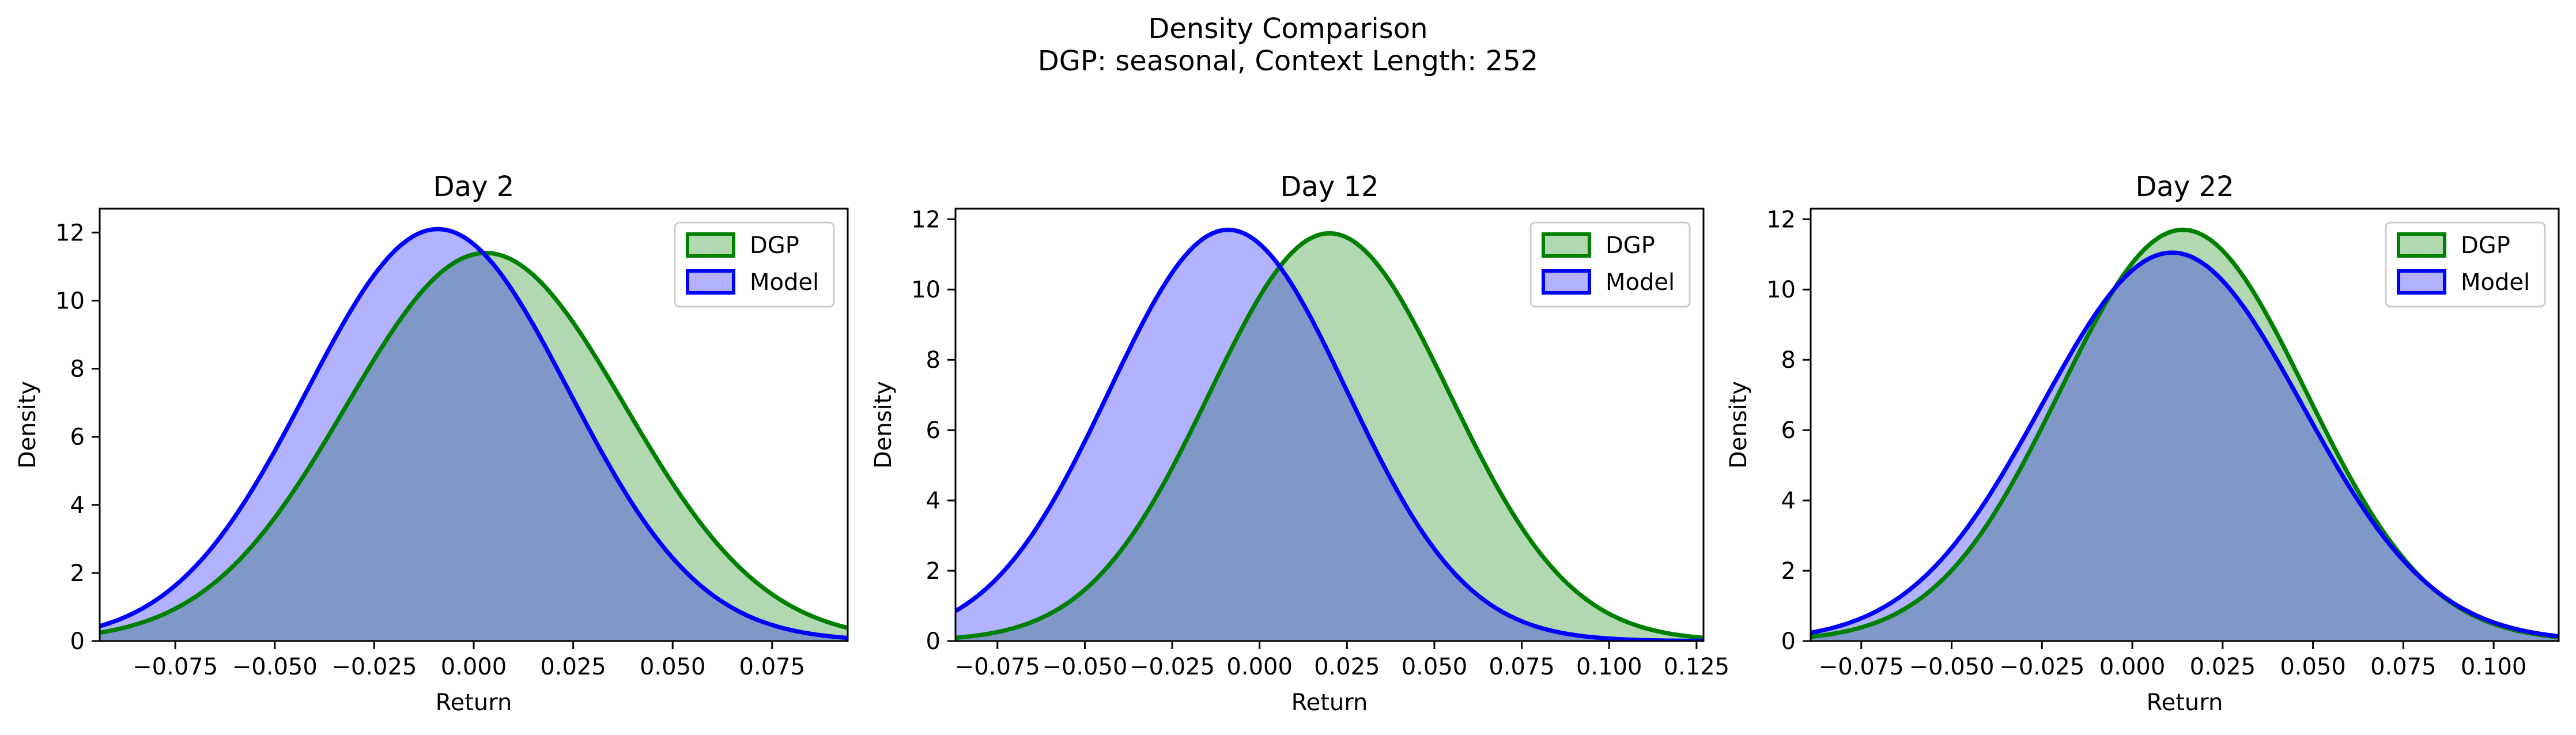 The height and width of the screenshot is (735, 2576). What do you see at coordinates (1287, 29) in the screenshot?
I see `figure-title: Density Comparison` at bounding box center [1287, 29].